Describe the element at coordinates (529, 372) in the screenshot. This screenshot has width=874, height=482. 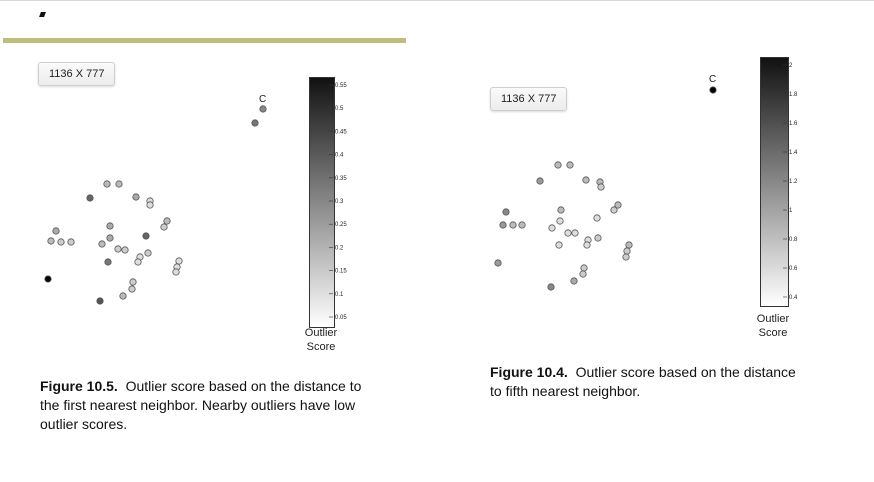
I see `caption-number: Figure 10.4.` at that location.